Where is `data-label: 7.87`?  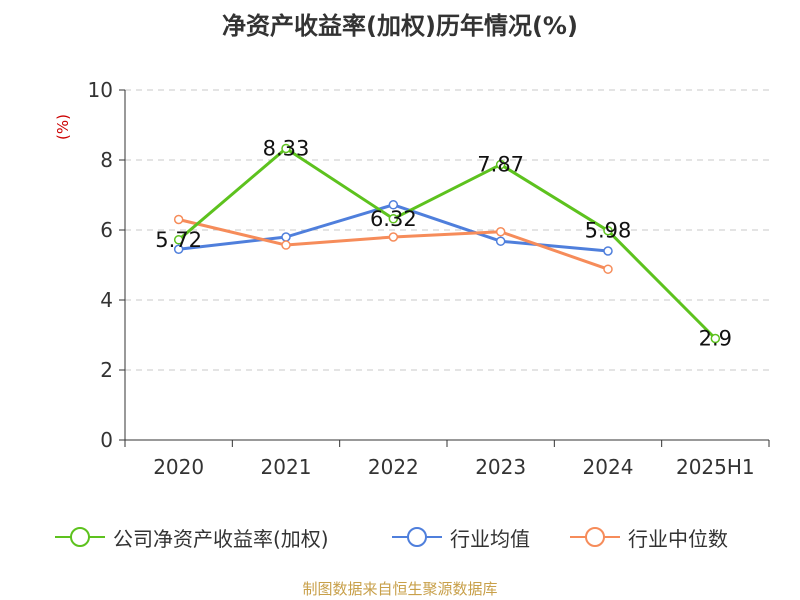 data-label: 7.87 is located at coordinates (500, 165).